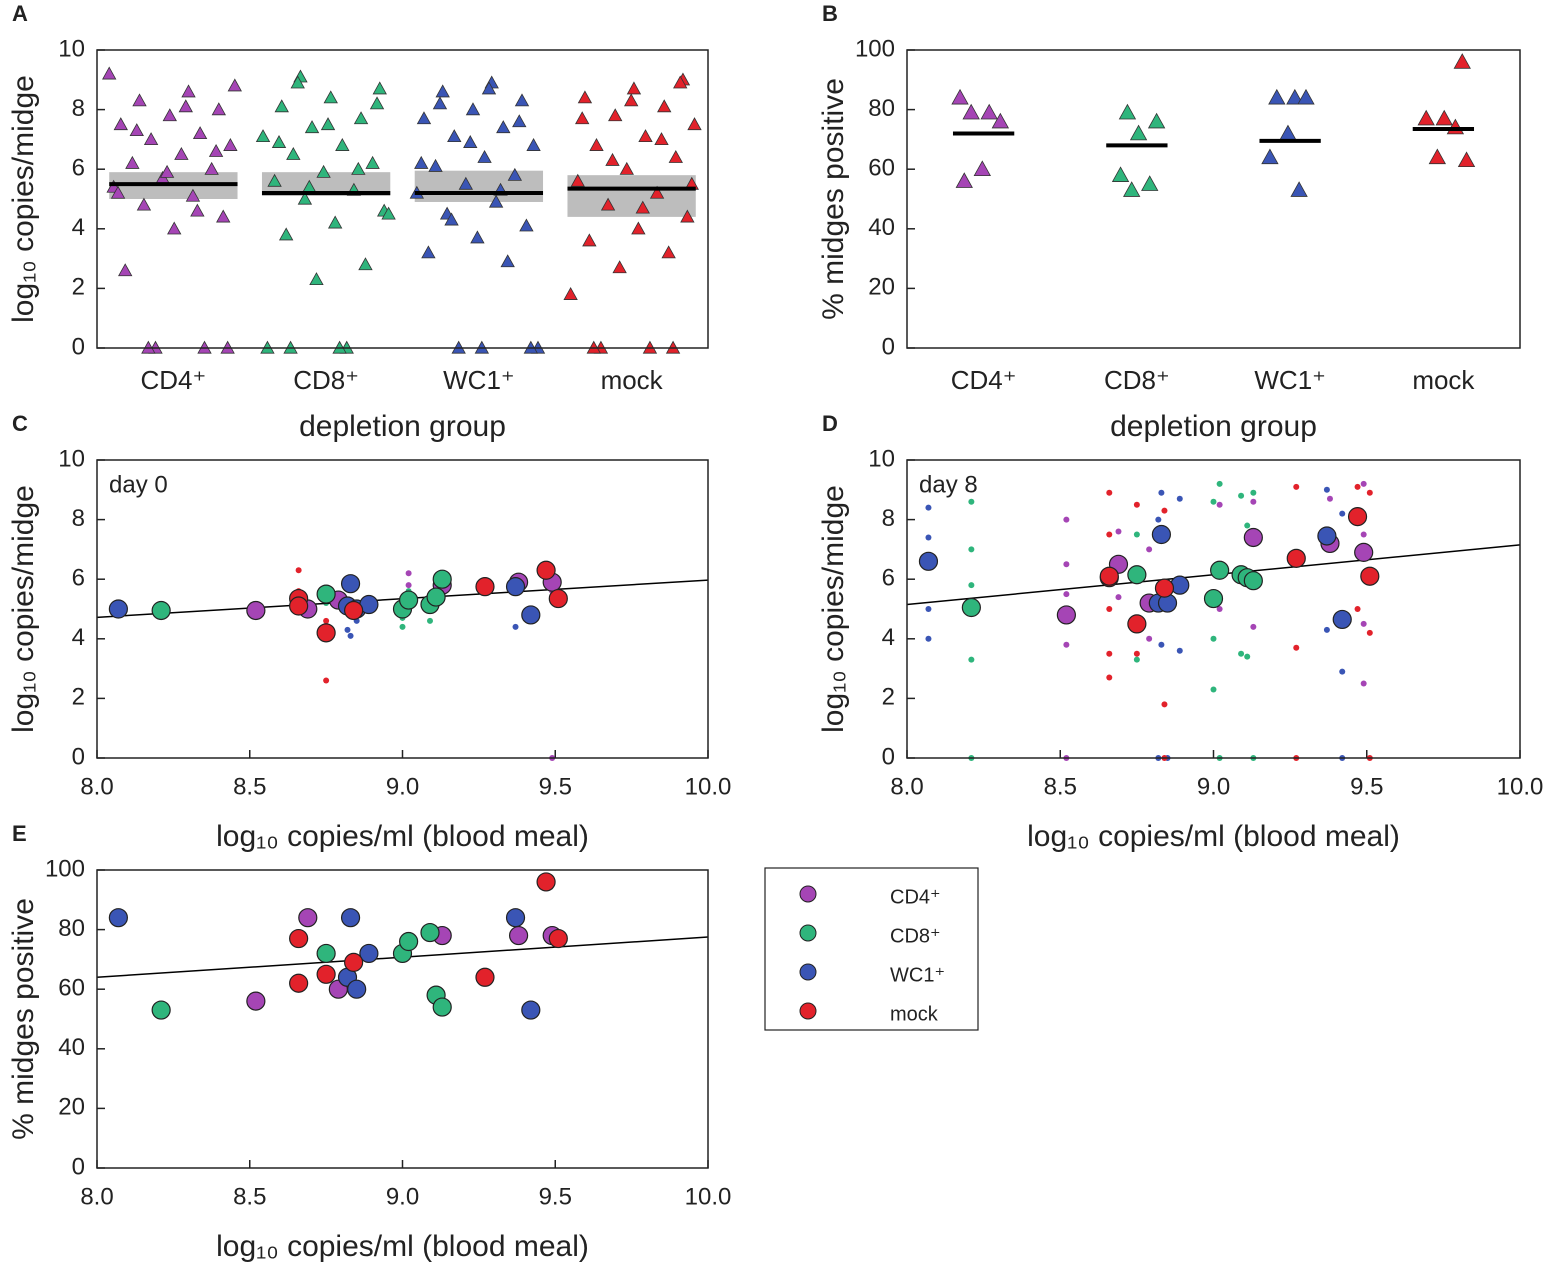 The height and width of the screenshot is (1266, 1549). I want to click on x-tick-label: CD4⁺, so click(984, 380).